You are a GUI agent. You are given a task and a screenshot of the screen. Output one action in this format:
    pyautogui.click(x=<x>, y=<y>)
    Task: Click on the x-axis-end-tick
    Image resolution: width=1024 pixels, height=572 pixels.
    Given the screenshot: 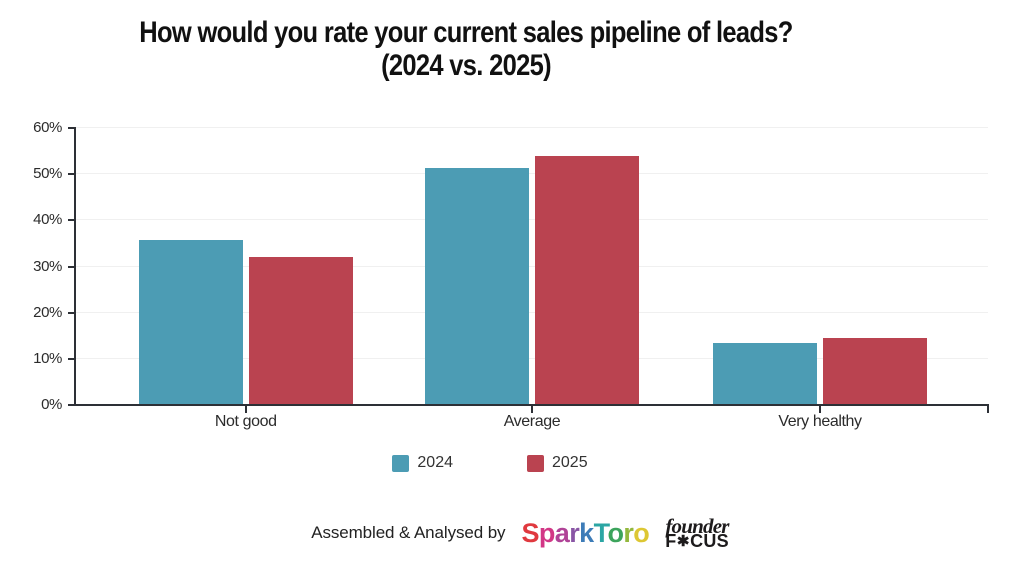 What is the action you would take?
    pyautogui.click(x=988, y=409)
    